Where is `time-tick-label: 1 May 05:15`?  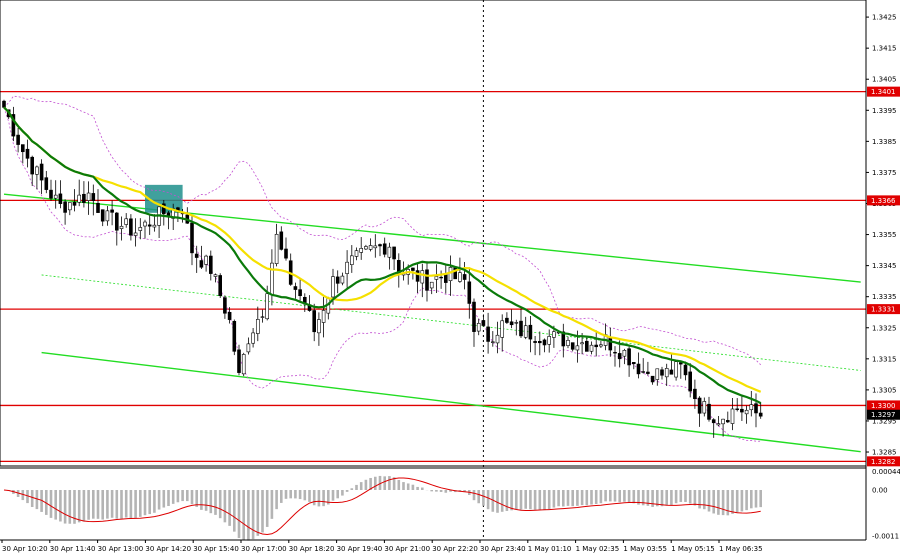
time-tick-label: 1 May 05:15 is located at coordinates (693, 549).